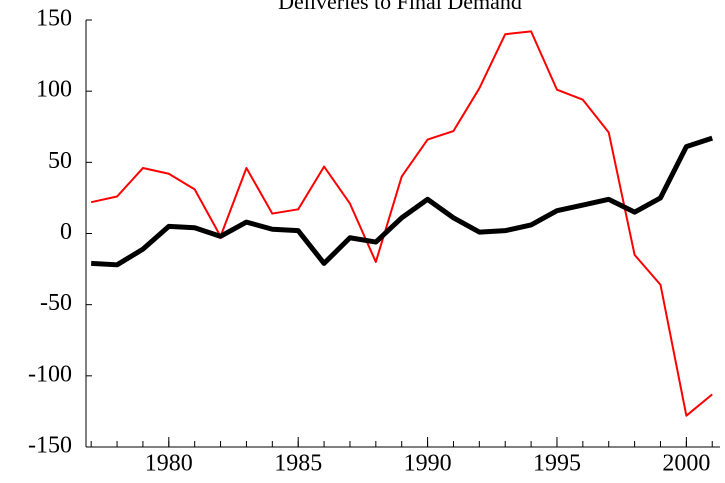 The width and height of the screenshot is (725, 483). I want to click on y-tick-label: -50, so click(56, 303).